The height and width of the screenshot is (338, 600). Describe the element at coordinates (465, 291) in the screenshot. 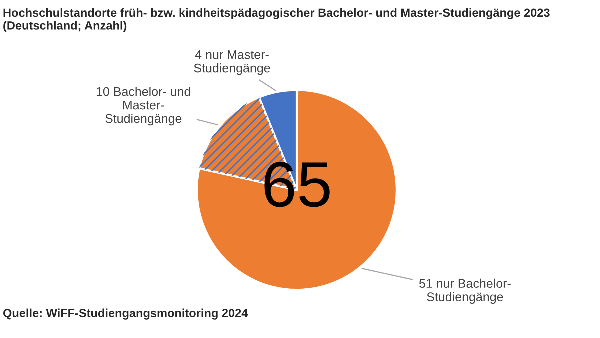

I see `slice-label: 51 nur Bachelor- Studiengänge` at that location.